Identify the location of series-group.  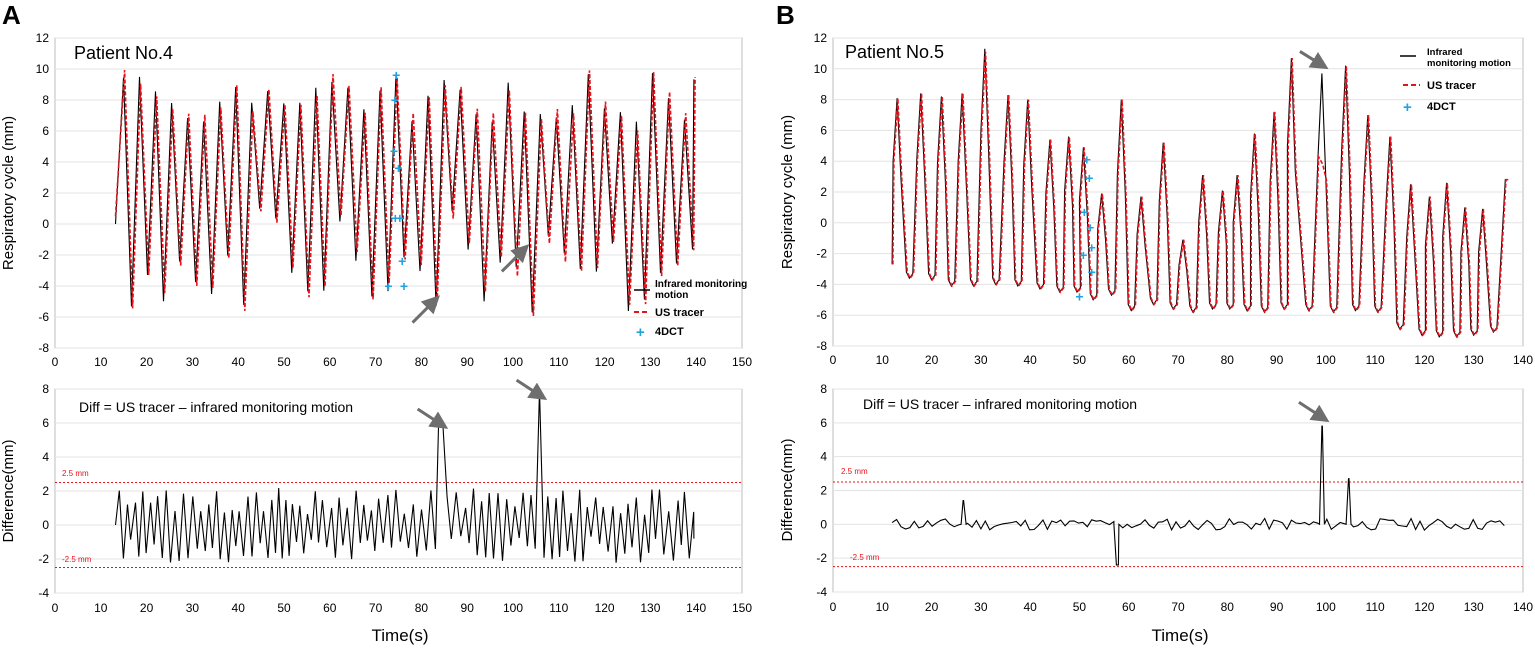
(398, 473).